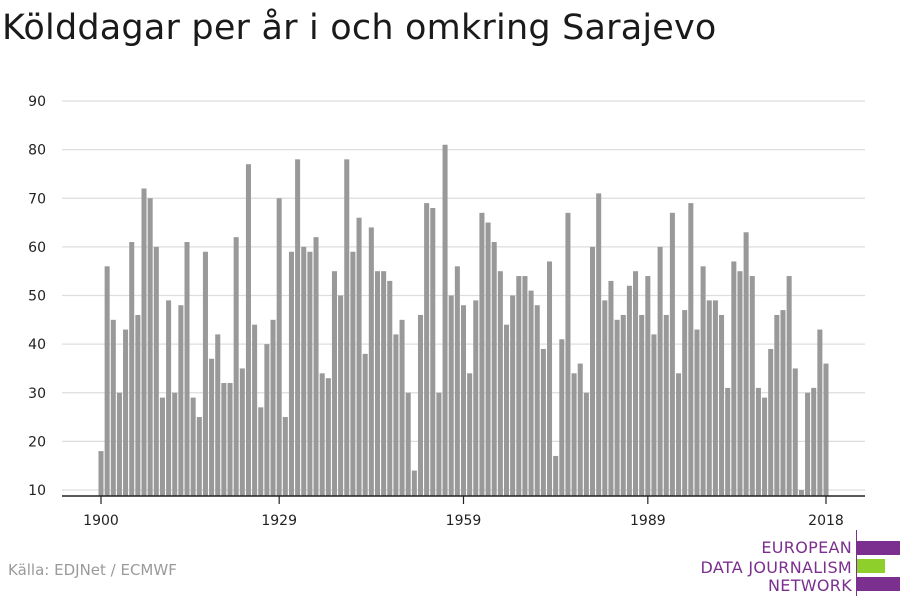 The image size is (900, 600). I want to click on bar-1961, so click(476, 398).